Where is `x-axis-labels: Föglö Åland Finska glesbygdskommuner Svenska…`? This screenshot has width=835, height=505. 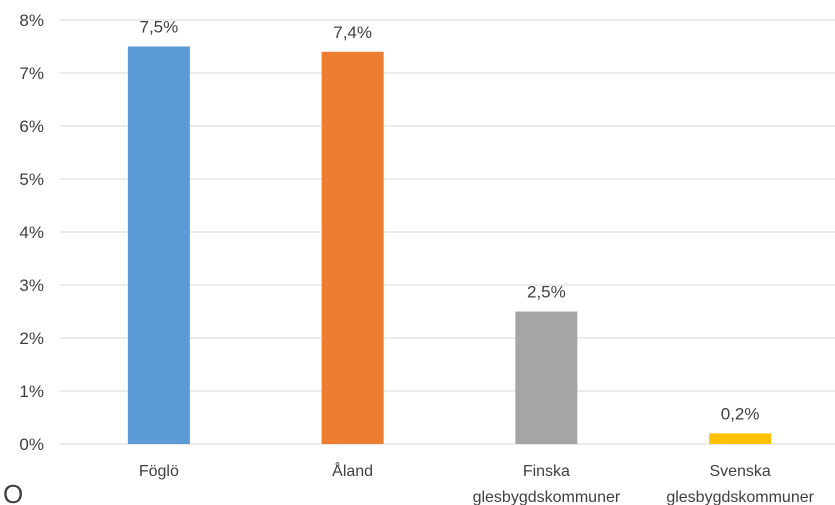
x-axis-labels: Föglö Åland Finska glesbygdskommuner Svenska… is located at coordinates (477, 483).